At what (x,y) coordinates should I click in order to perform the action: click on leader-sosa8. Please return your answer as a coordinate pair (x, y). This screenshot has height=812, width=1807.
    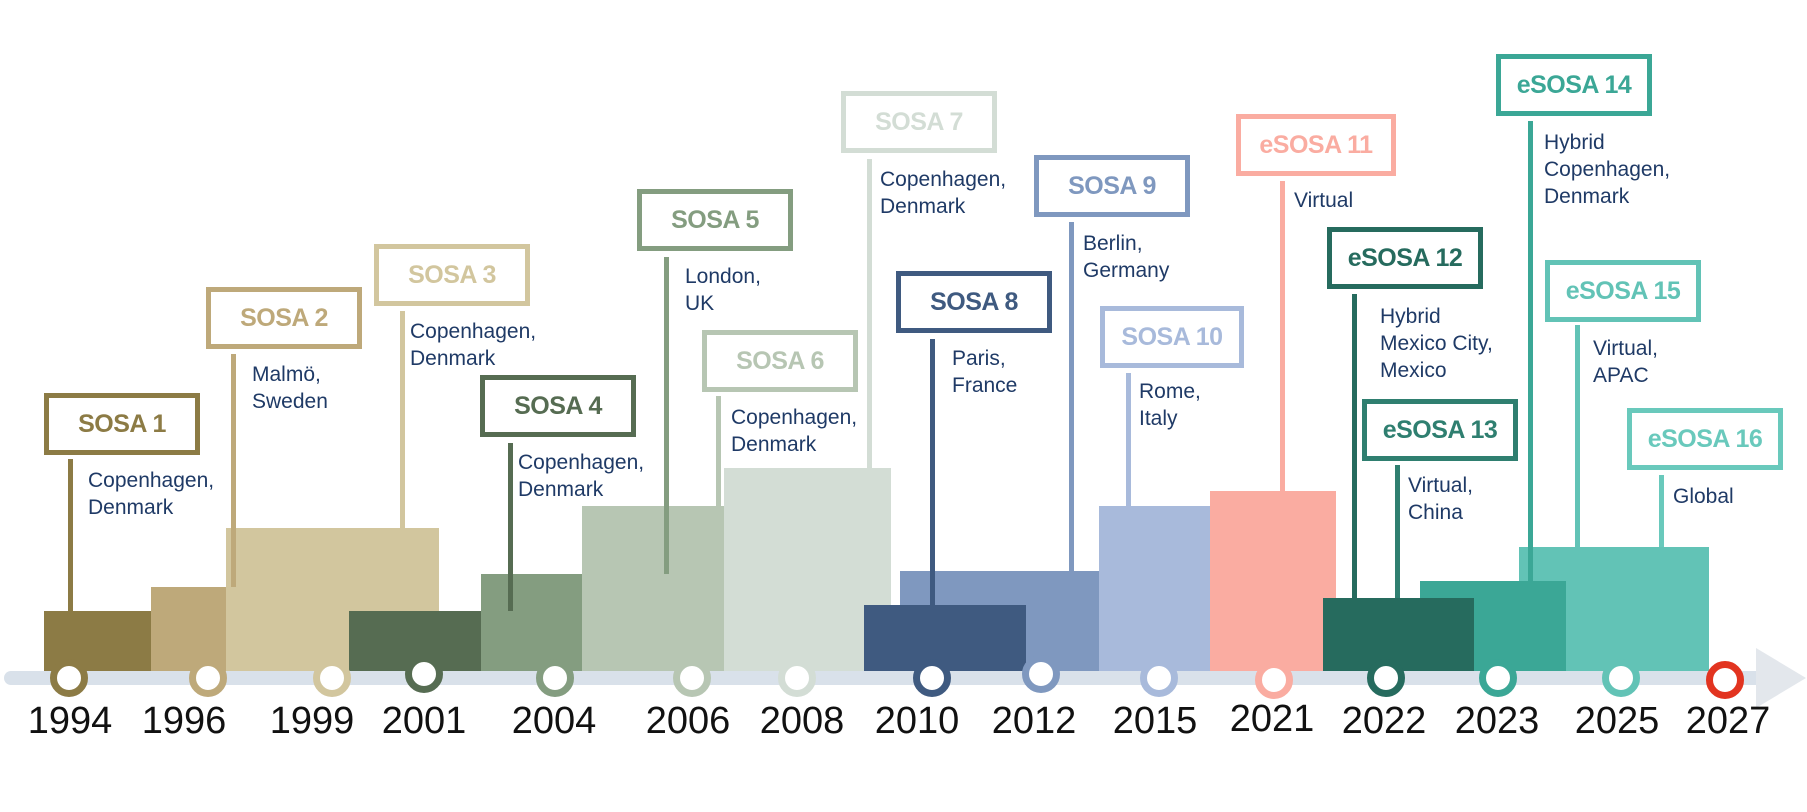
    Looking at the image, I should click on (932, 472).